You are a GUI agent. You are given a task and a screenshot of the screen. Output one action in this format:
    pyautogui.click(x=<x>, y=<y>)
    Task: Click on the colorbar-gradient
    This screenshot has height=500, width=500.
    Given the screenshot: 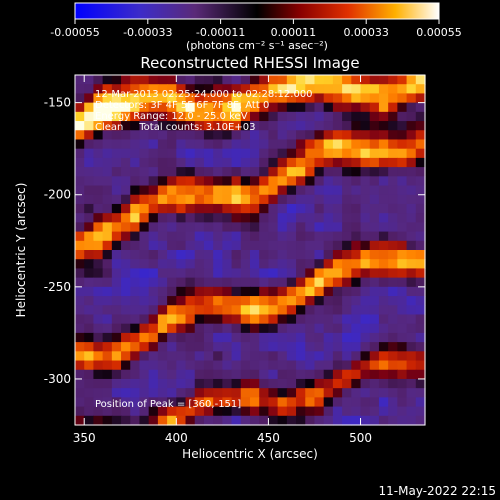 What is the action you would take?
    pyautogui.click(x=257, y=11)
    